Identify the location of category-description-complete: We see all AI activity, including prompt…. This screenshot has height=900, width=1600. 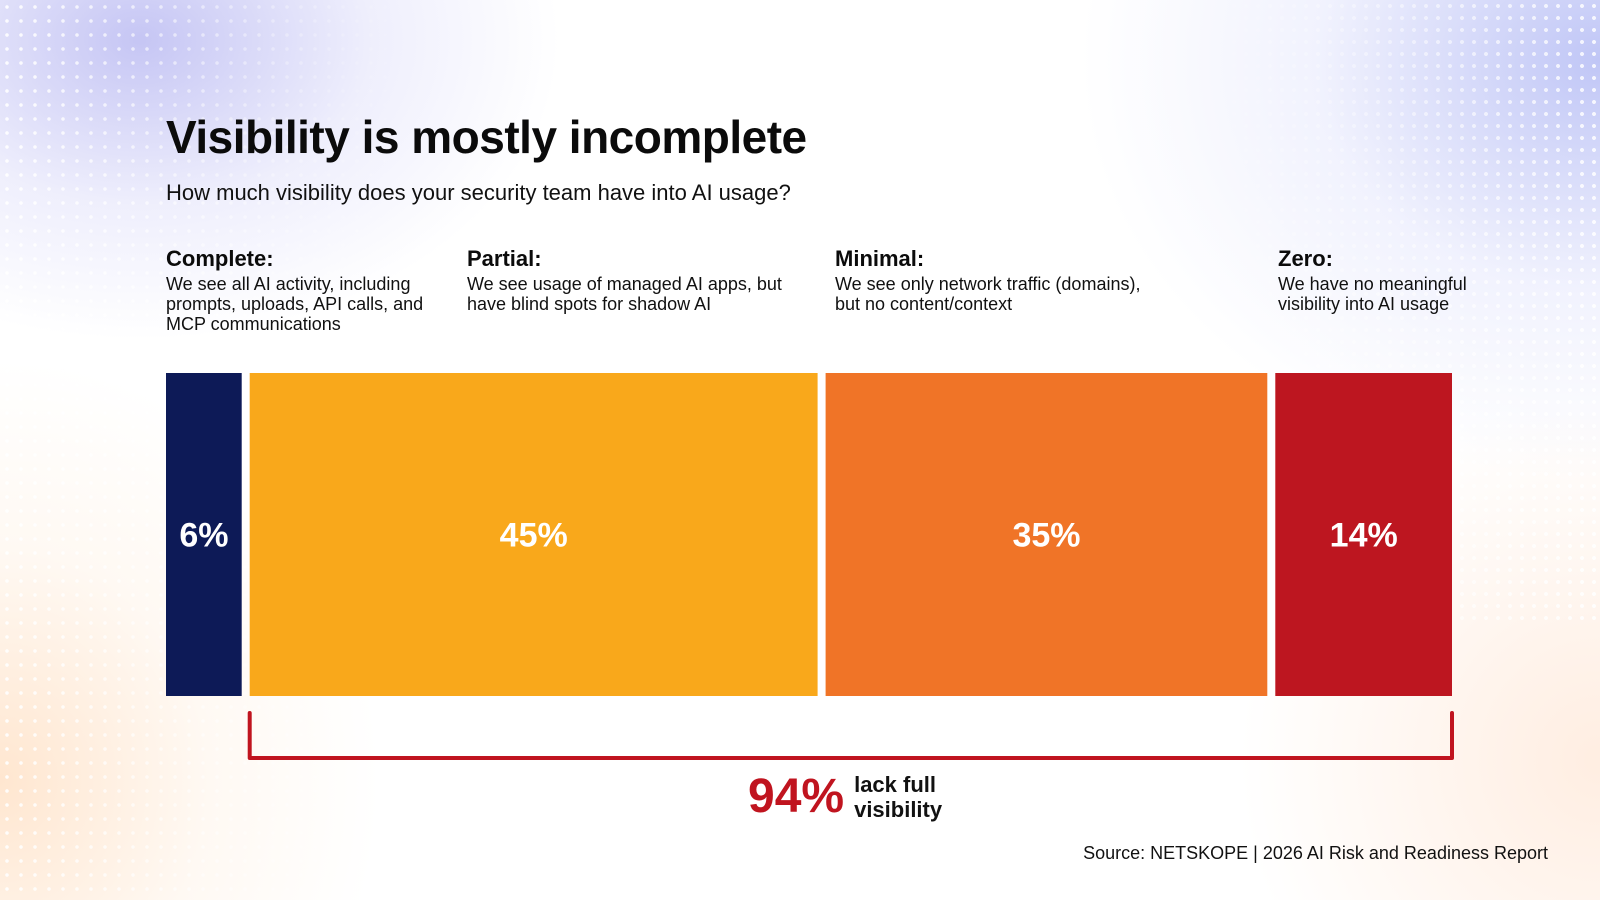
(295, 304).